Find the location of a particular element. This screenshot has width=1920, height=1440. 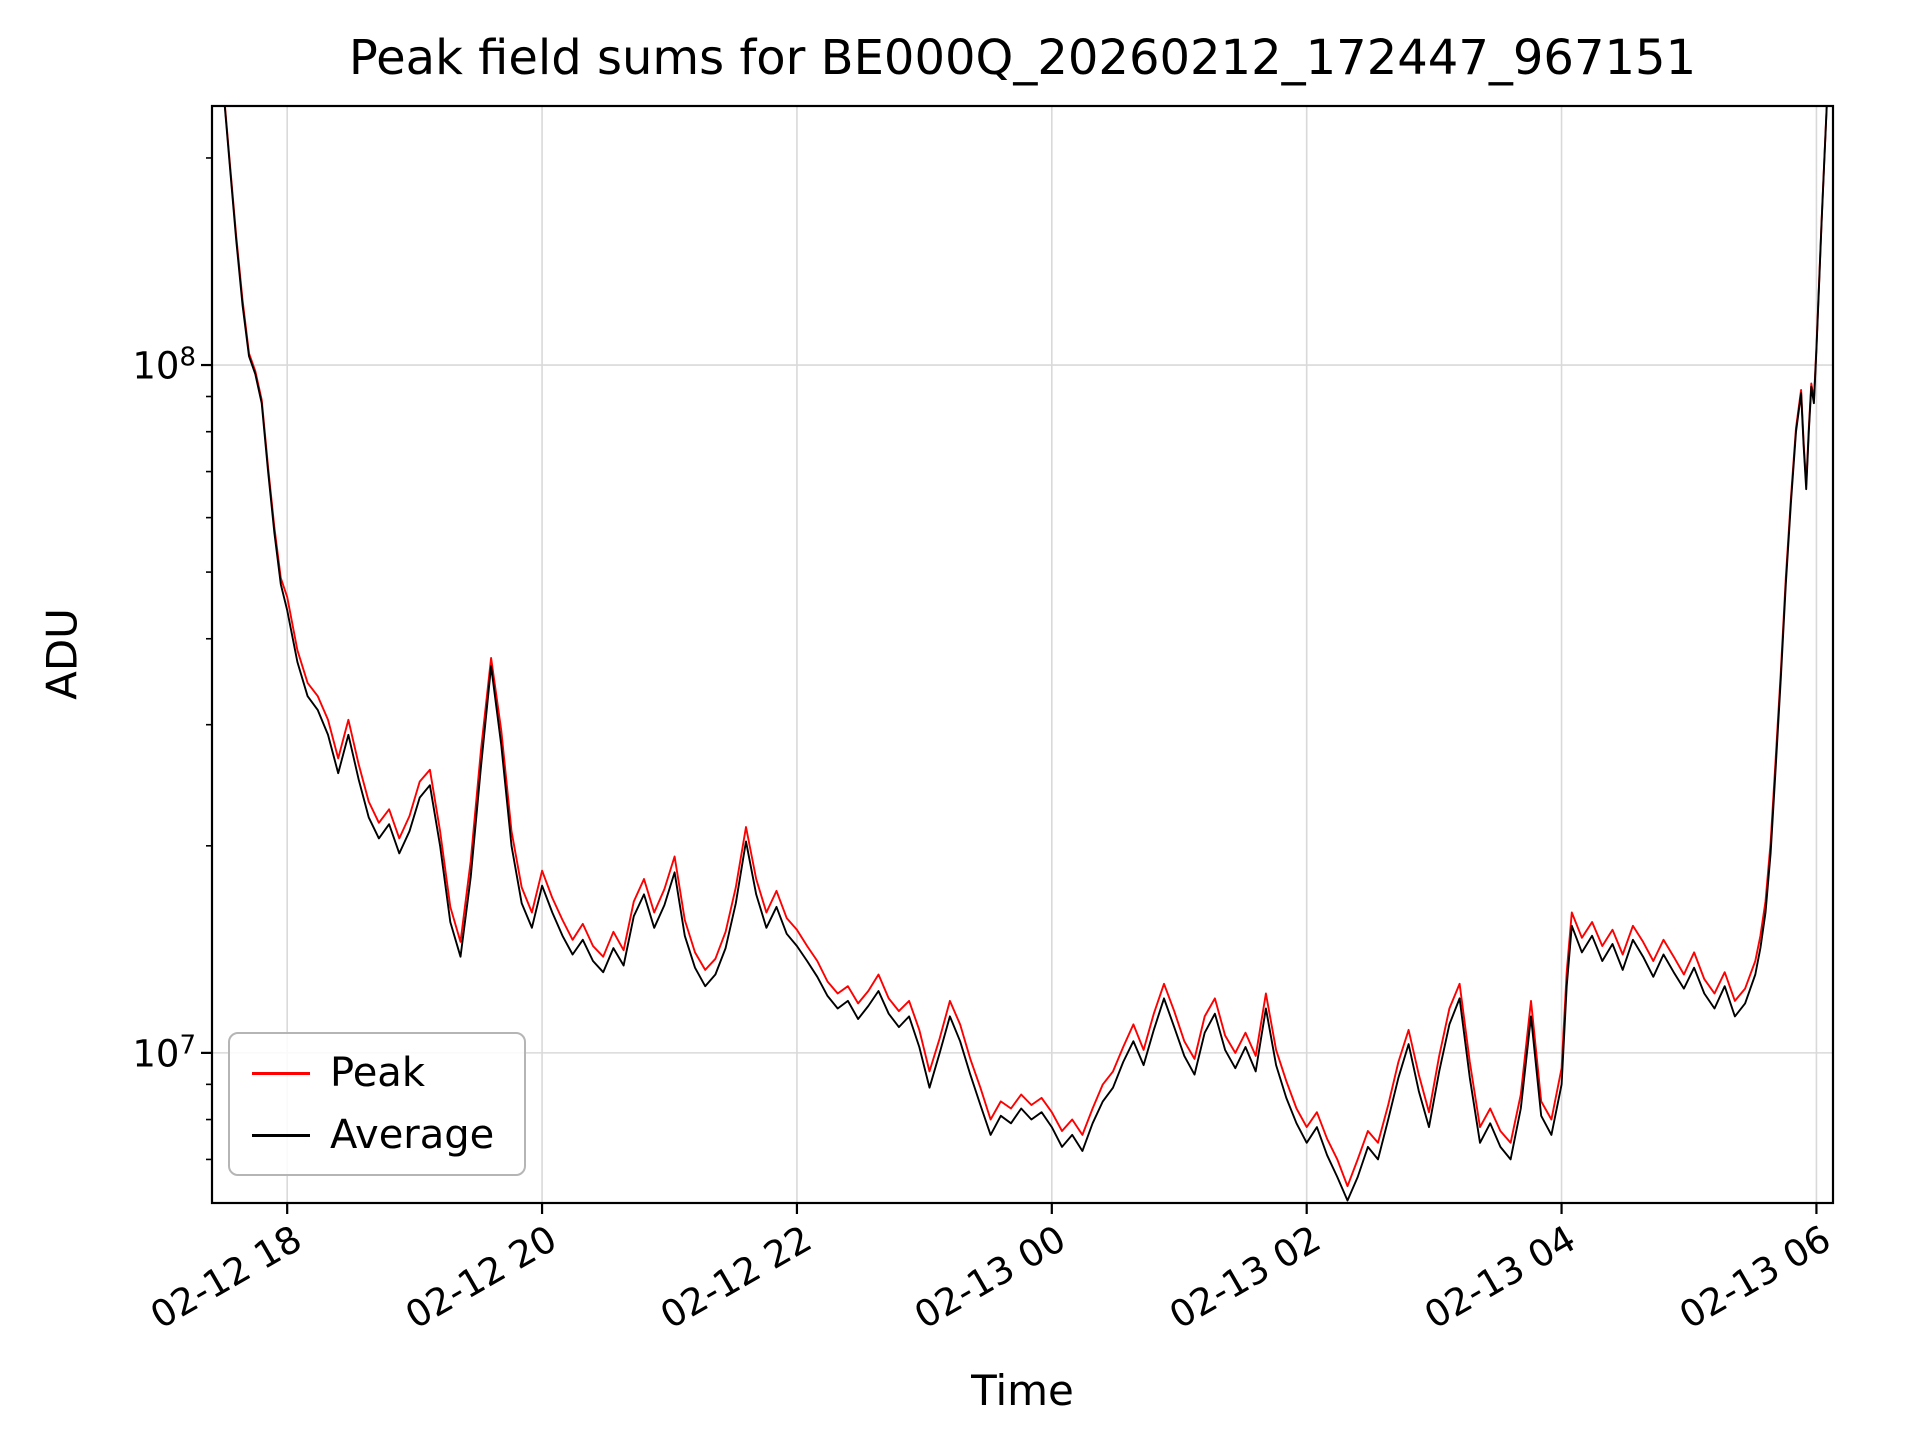

legend-entry-average: Average is located at coordinates (373, 1135).